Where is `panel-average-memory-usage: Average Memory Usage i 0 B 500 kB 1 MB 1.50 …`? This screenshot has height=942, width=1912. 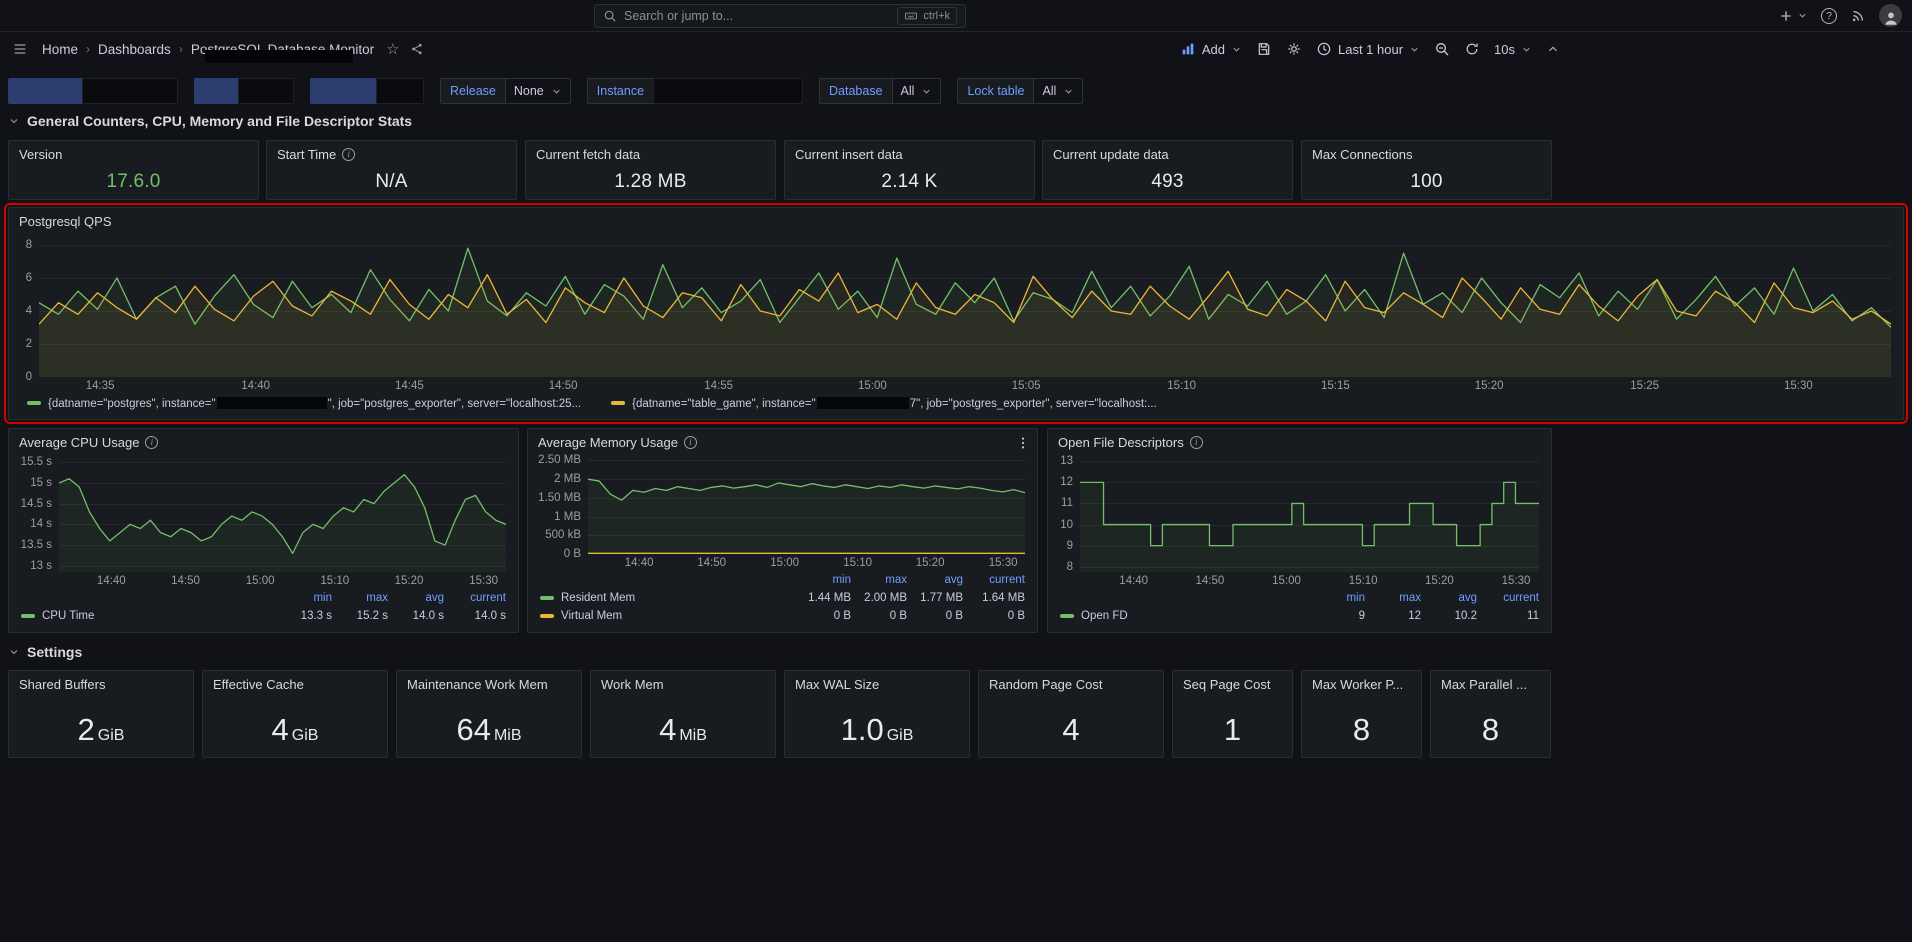
panel-average-memory-usage: Average Memory Usage i 0 B 500 kB 1 MB 1.50 … is located at coordinates (782, 530).